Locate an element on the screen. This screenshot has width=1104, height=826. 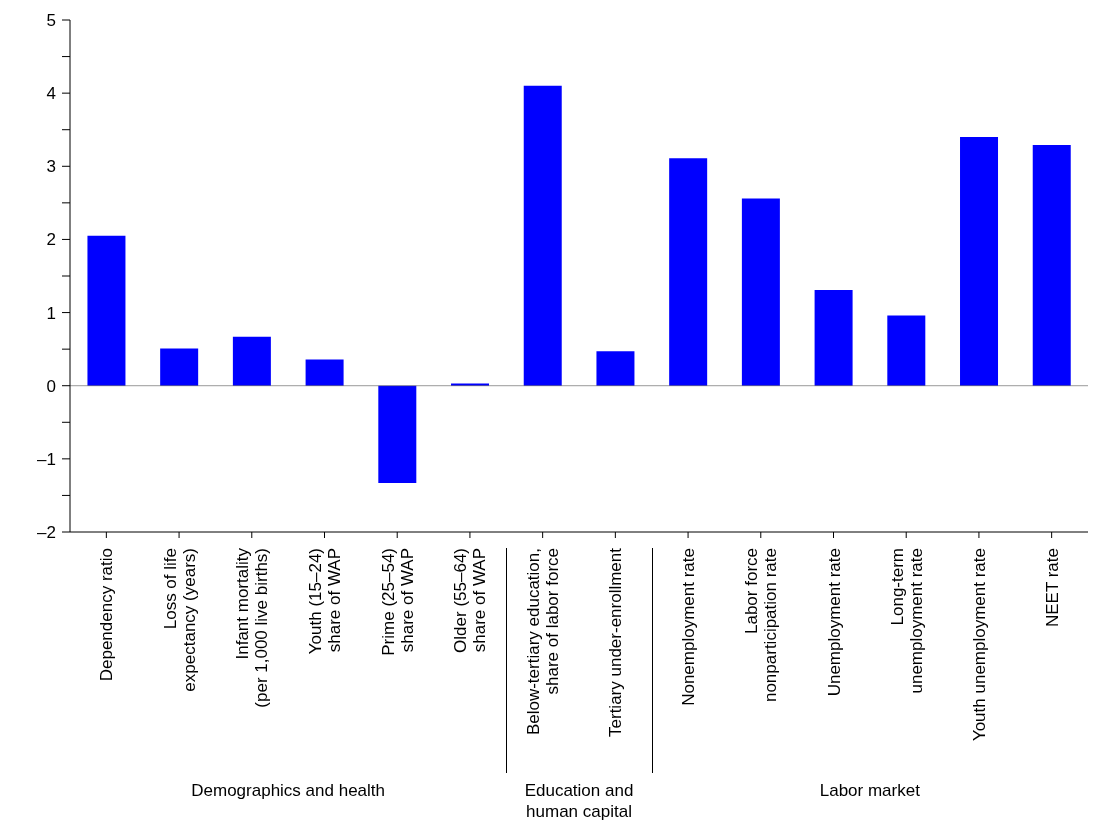
x-tick-label: Dependency ratio is located at coordinates (107, 615).